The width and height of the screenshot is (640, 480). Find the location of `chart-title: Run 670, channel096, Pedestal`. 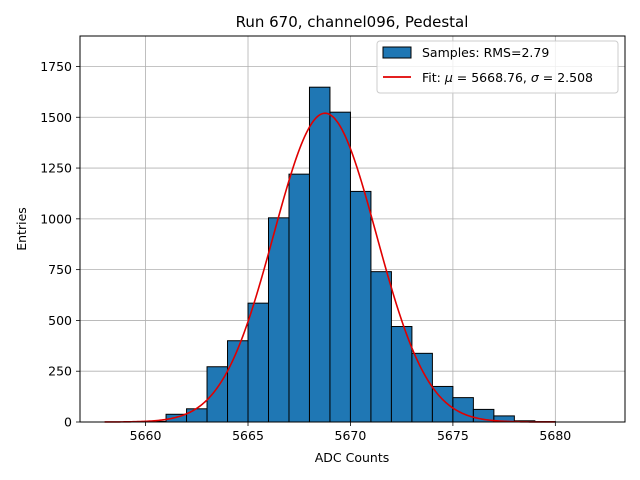

chart-title: Run 670, channel096, Pedestal is located at coordinates (352, 22).